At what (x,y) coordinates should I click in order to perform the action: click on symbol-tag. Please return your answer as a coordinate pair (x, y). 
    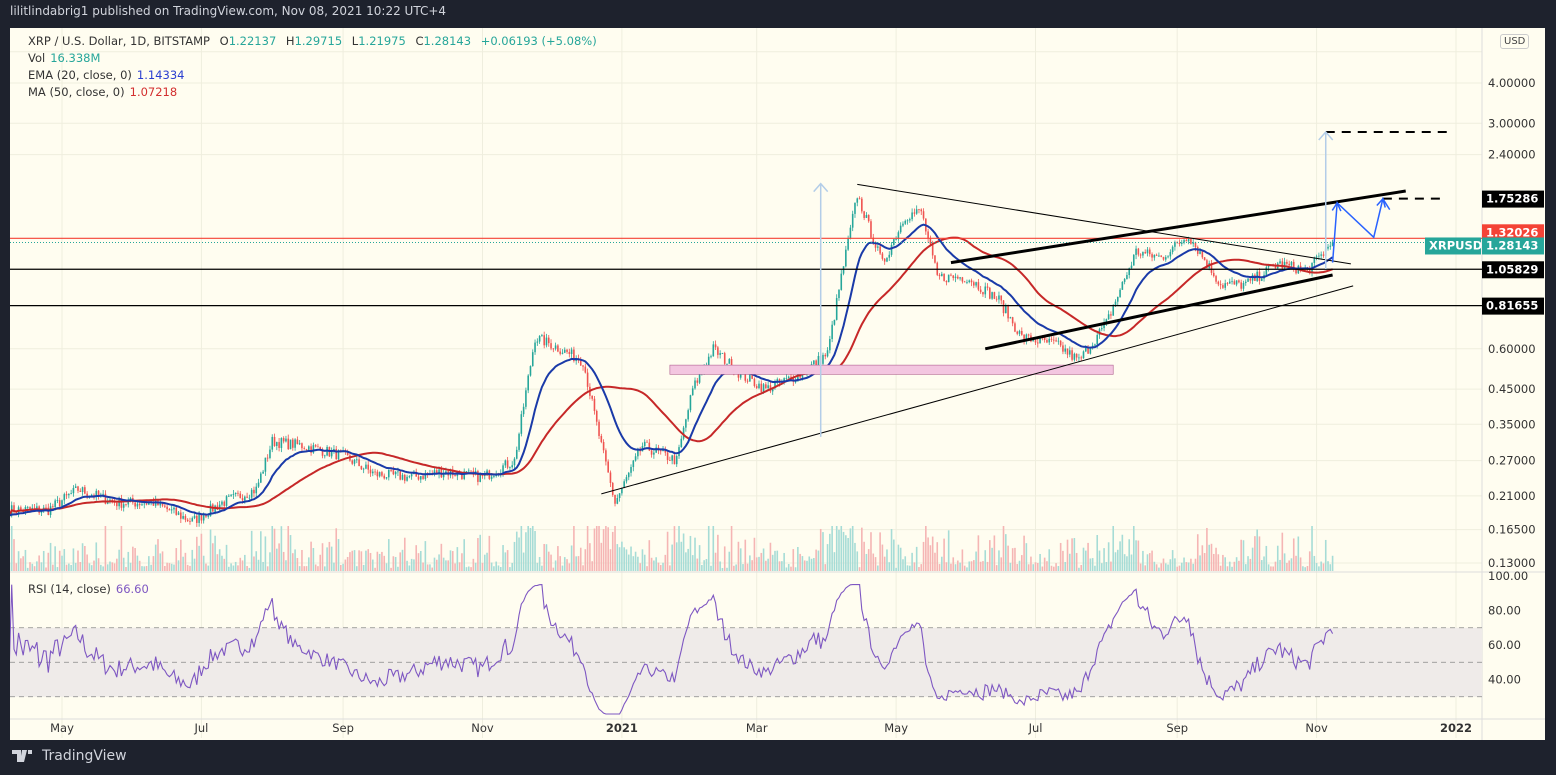
    Looking at the image, I should click on (1453, 246).